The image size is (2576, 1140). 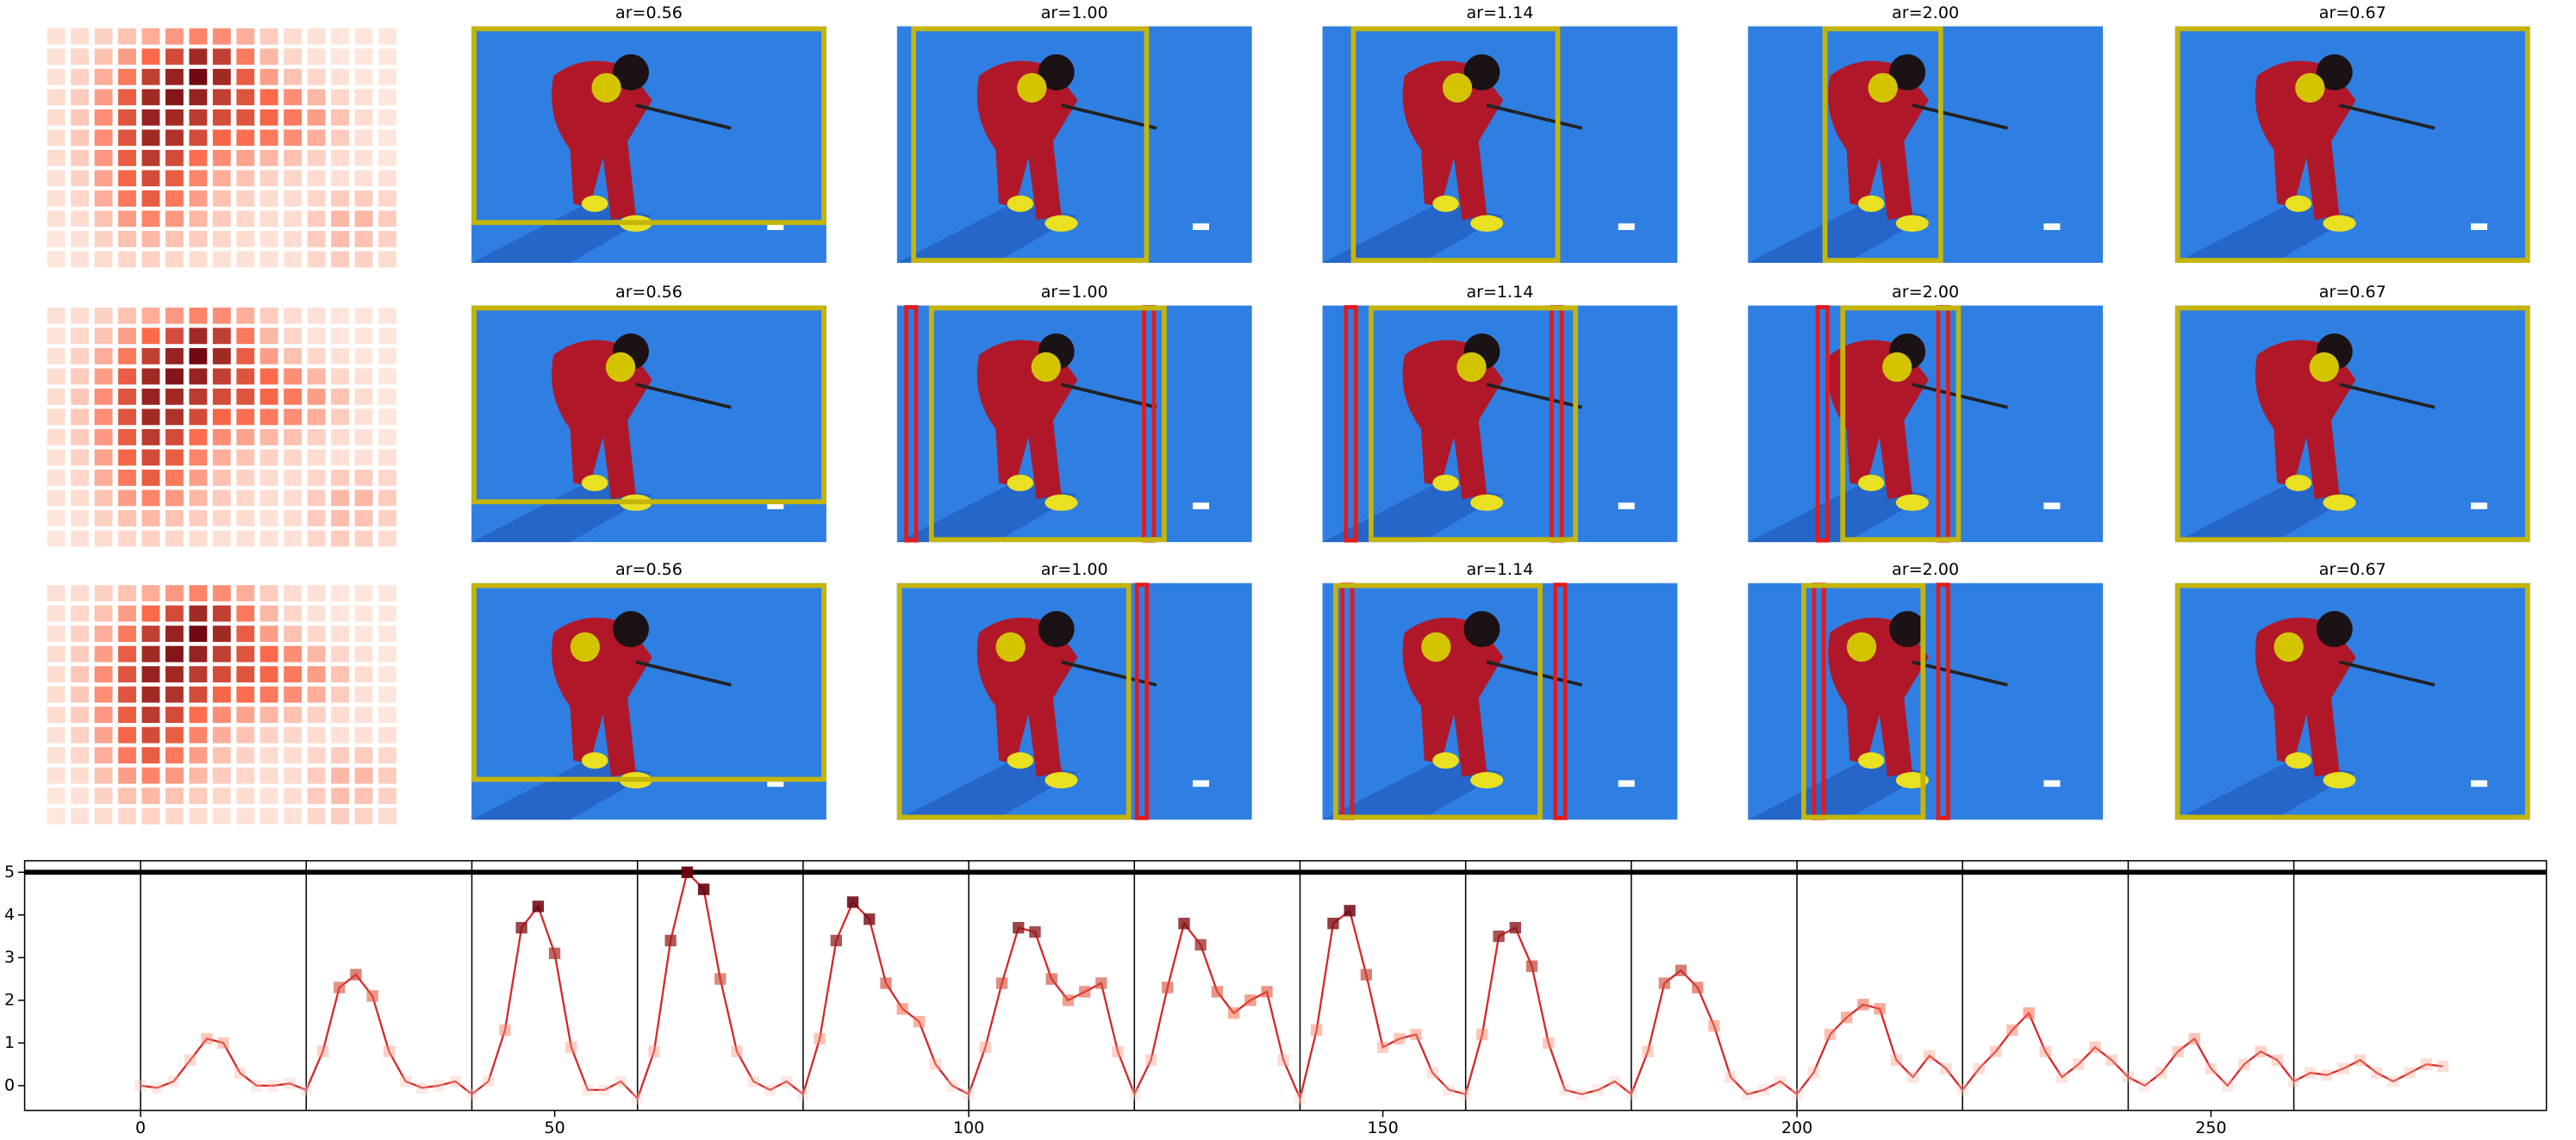 I want to click on panel-title: ar=1.14, so click(x=1499, y=12).